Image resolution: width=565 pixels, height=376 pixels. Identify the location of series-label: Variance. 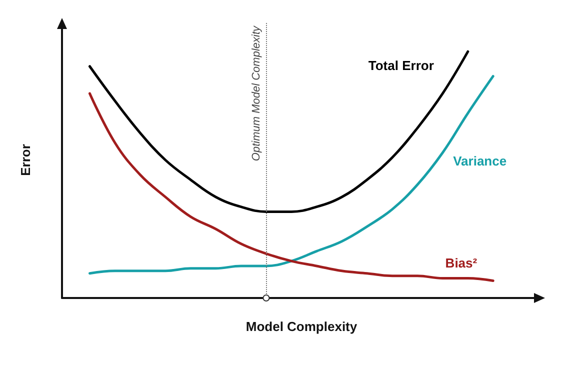
(480, 161).